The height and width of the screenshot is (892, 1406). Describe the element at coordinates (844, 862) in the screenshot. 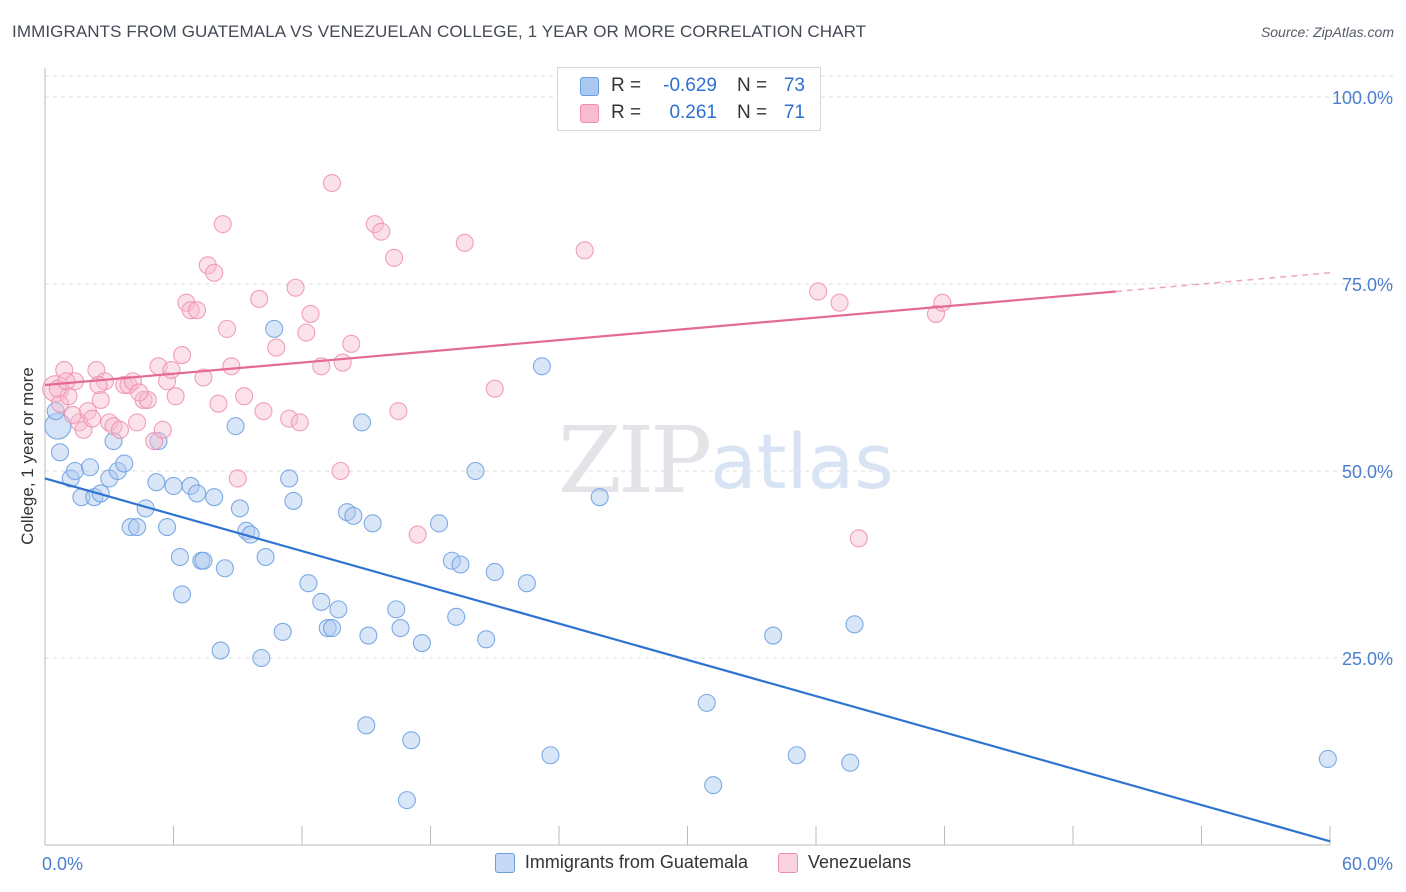

I see `legend-item-venezuelans: Venezuelans` at that location.